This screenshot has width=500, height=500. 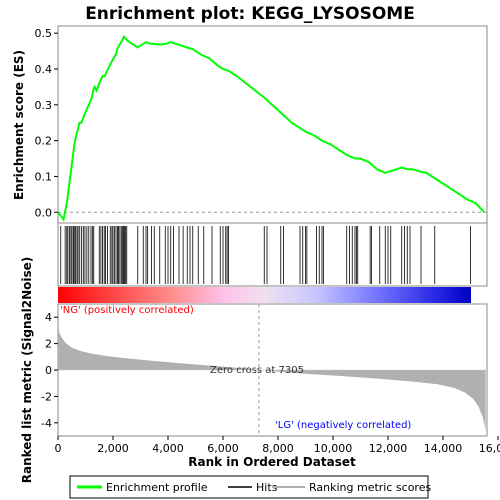 I want to click on x-axis-title: Rank in Ordered Dataset, so click(x=272, y=462).